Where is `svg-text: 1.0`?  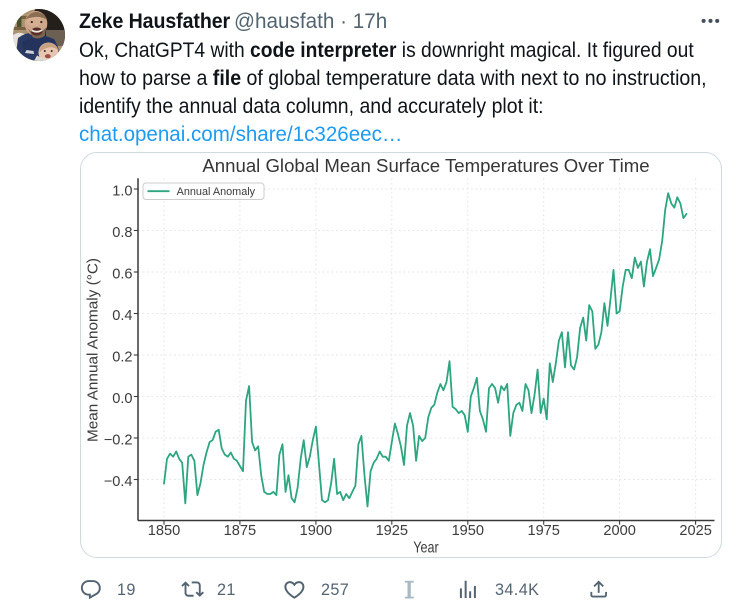 svg-text: 1.0 is located at coordinates (122, 191).